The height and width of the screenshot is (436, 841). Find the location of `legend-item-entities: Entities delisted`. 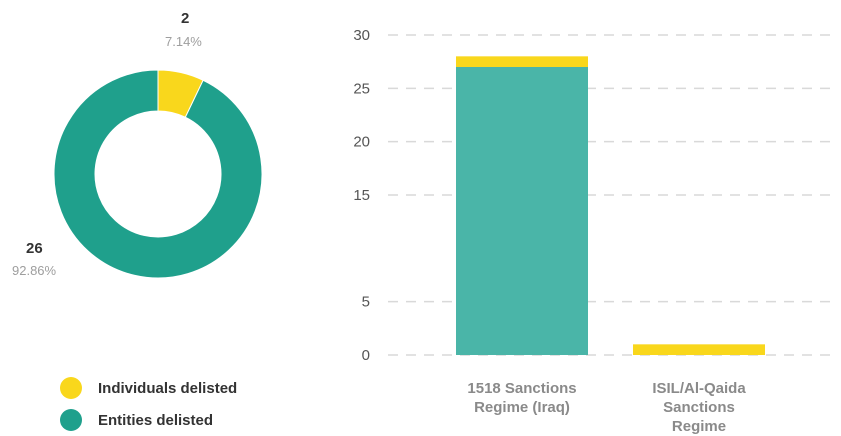

legend-item-entities: Entities delisted is located at coordinates (148, 420).